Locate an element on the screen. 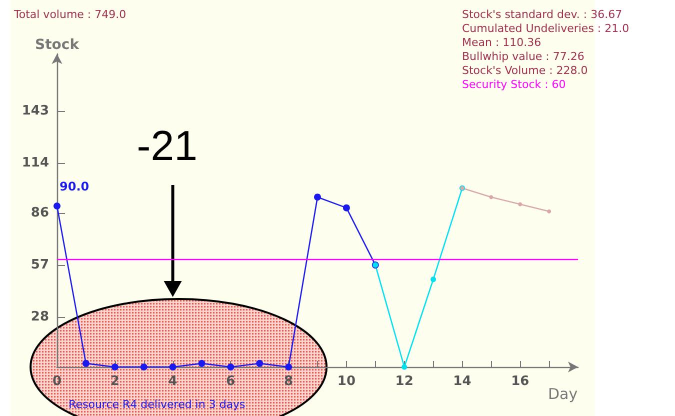 This screenshot has height=416, width=675. x-tick-label: 4 is located at coordinates (173, 381).